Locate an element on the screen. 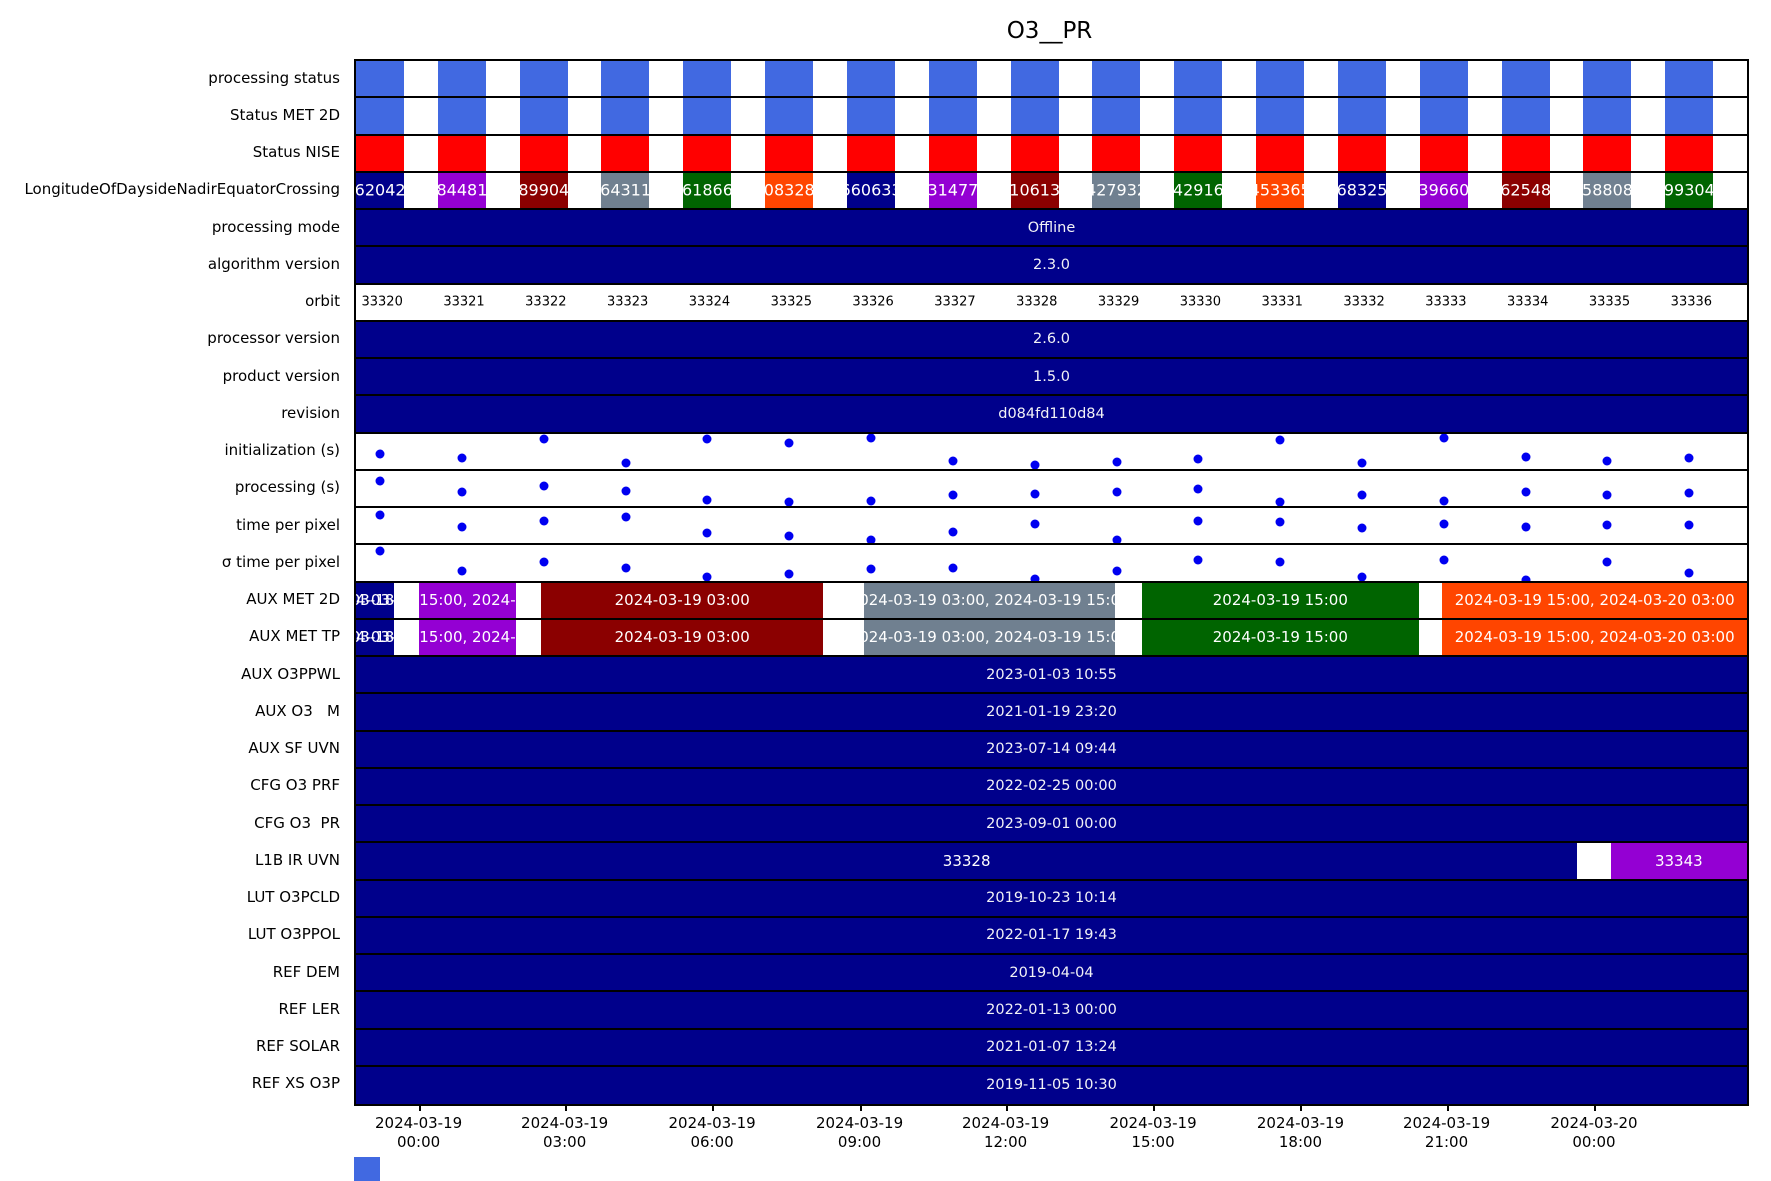  longitude-value: 8106131 is located at coordinates (1035, 190).